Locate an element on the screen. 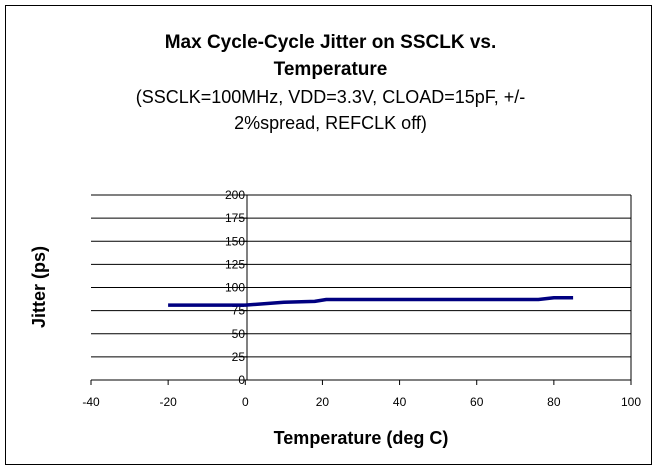  y-tick-label: 25 is located at coordinates (239, 357).